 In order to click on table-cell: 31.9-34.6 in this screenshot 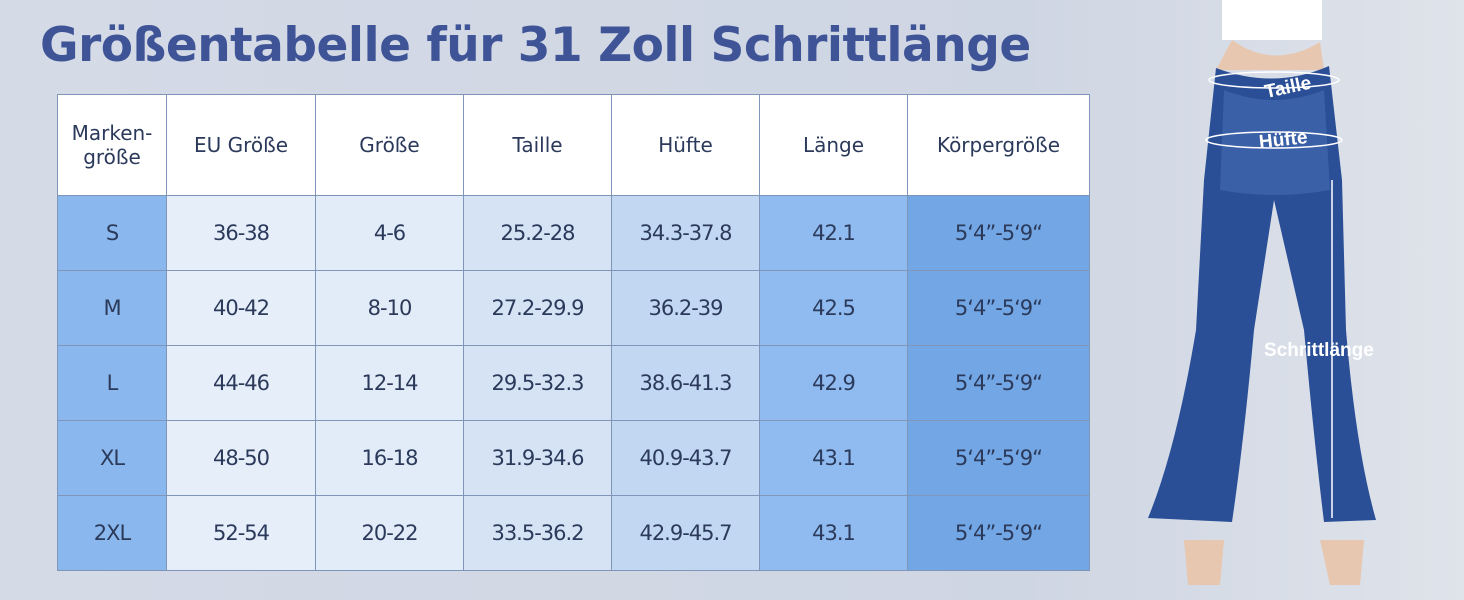, I will do `click(537, 458)`.